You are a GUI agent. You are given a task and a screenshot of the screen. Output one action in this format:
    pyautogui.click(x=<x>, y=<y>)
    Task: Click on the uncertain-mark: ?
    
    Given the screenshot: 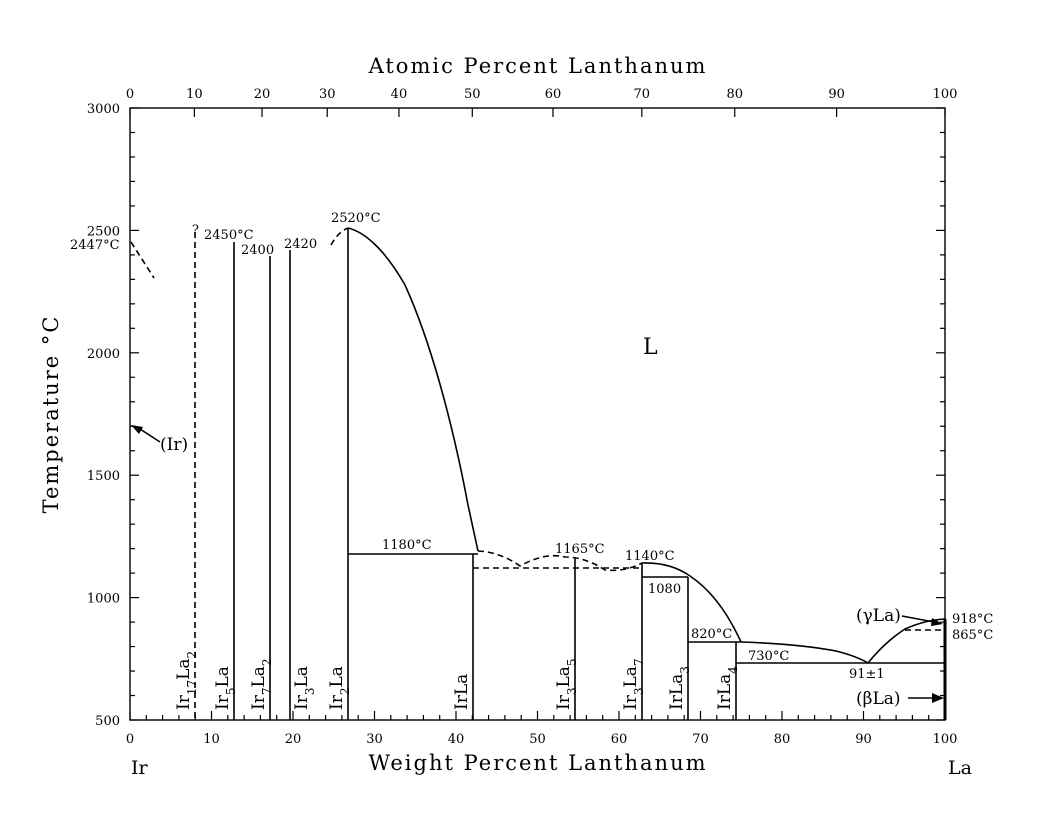 What is the action you would take?
    pyautogui.click(x=195, y=230)
    